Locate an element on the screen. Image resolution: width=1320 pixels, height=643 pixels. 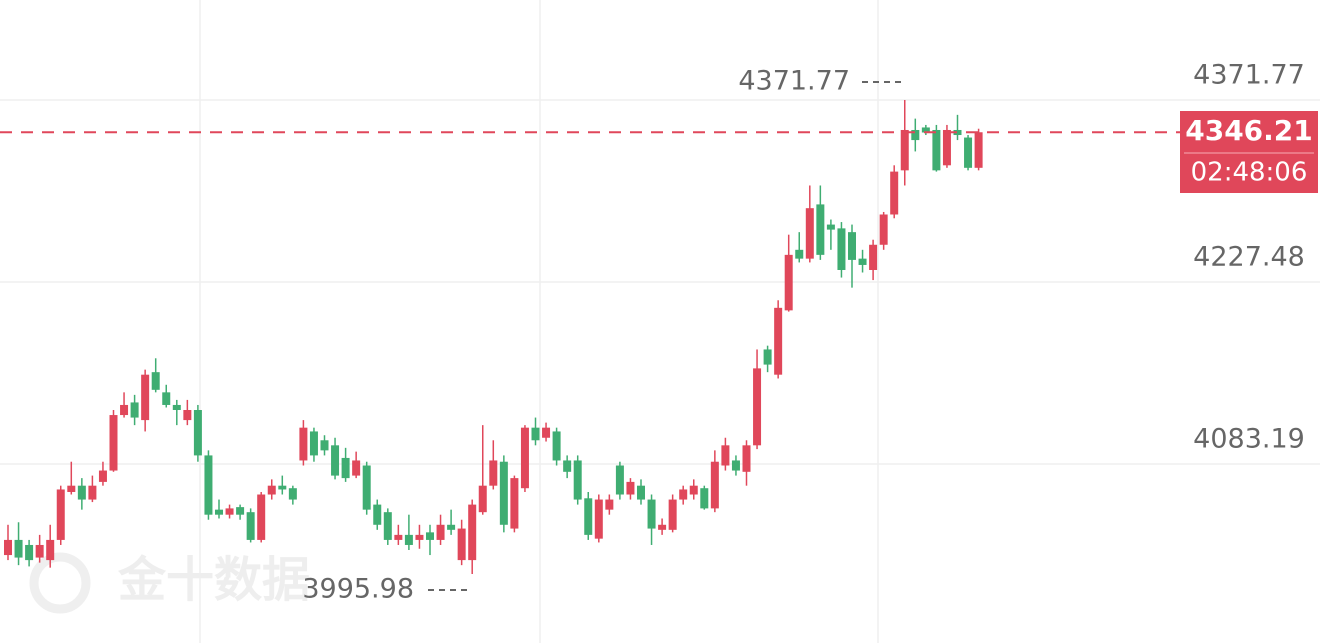
low-annotation: 3995.98 is located at coordinates (386, 589).